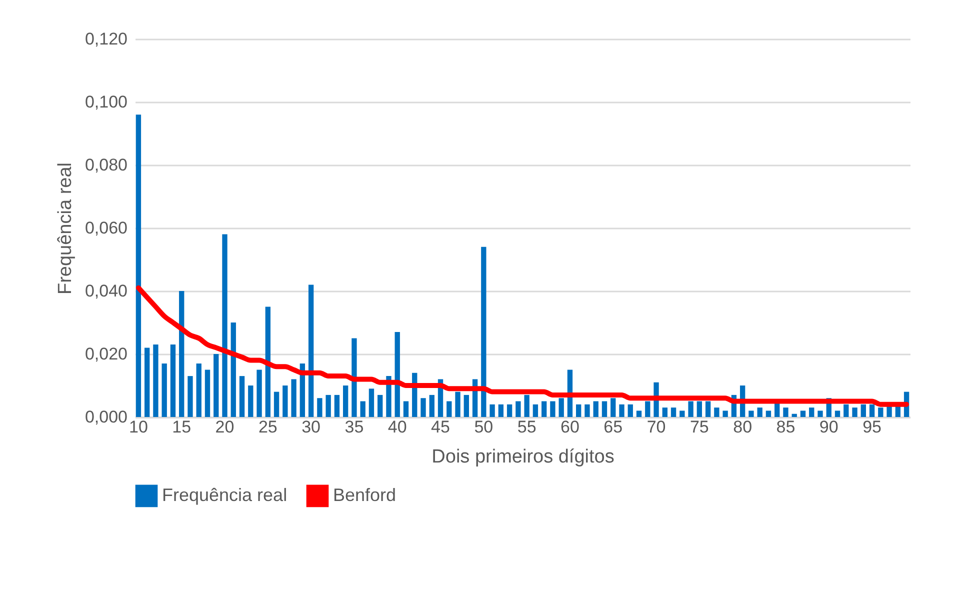  What do you see at coordinates (106, 102) in the screenshot?
I see `y-tick-label: 0,100` at bounding box center [106, 102].